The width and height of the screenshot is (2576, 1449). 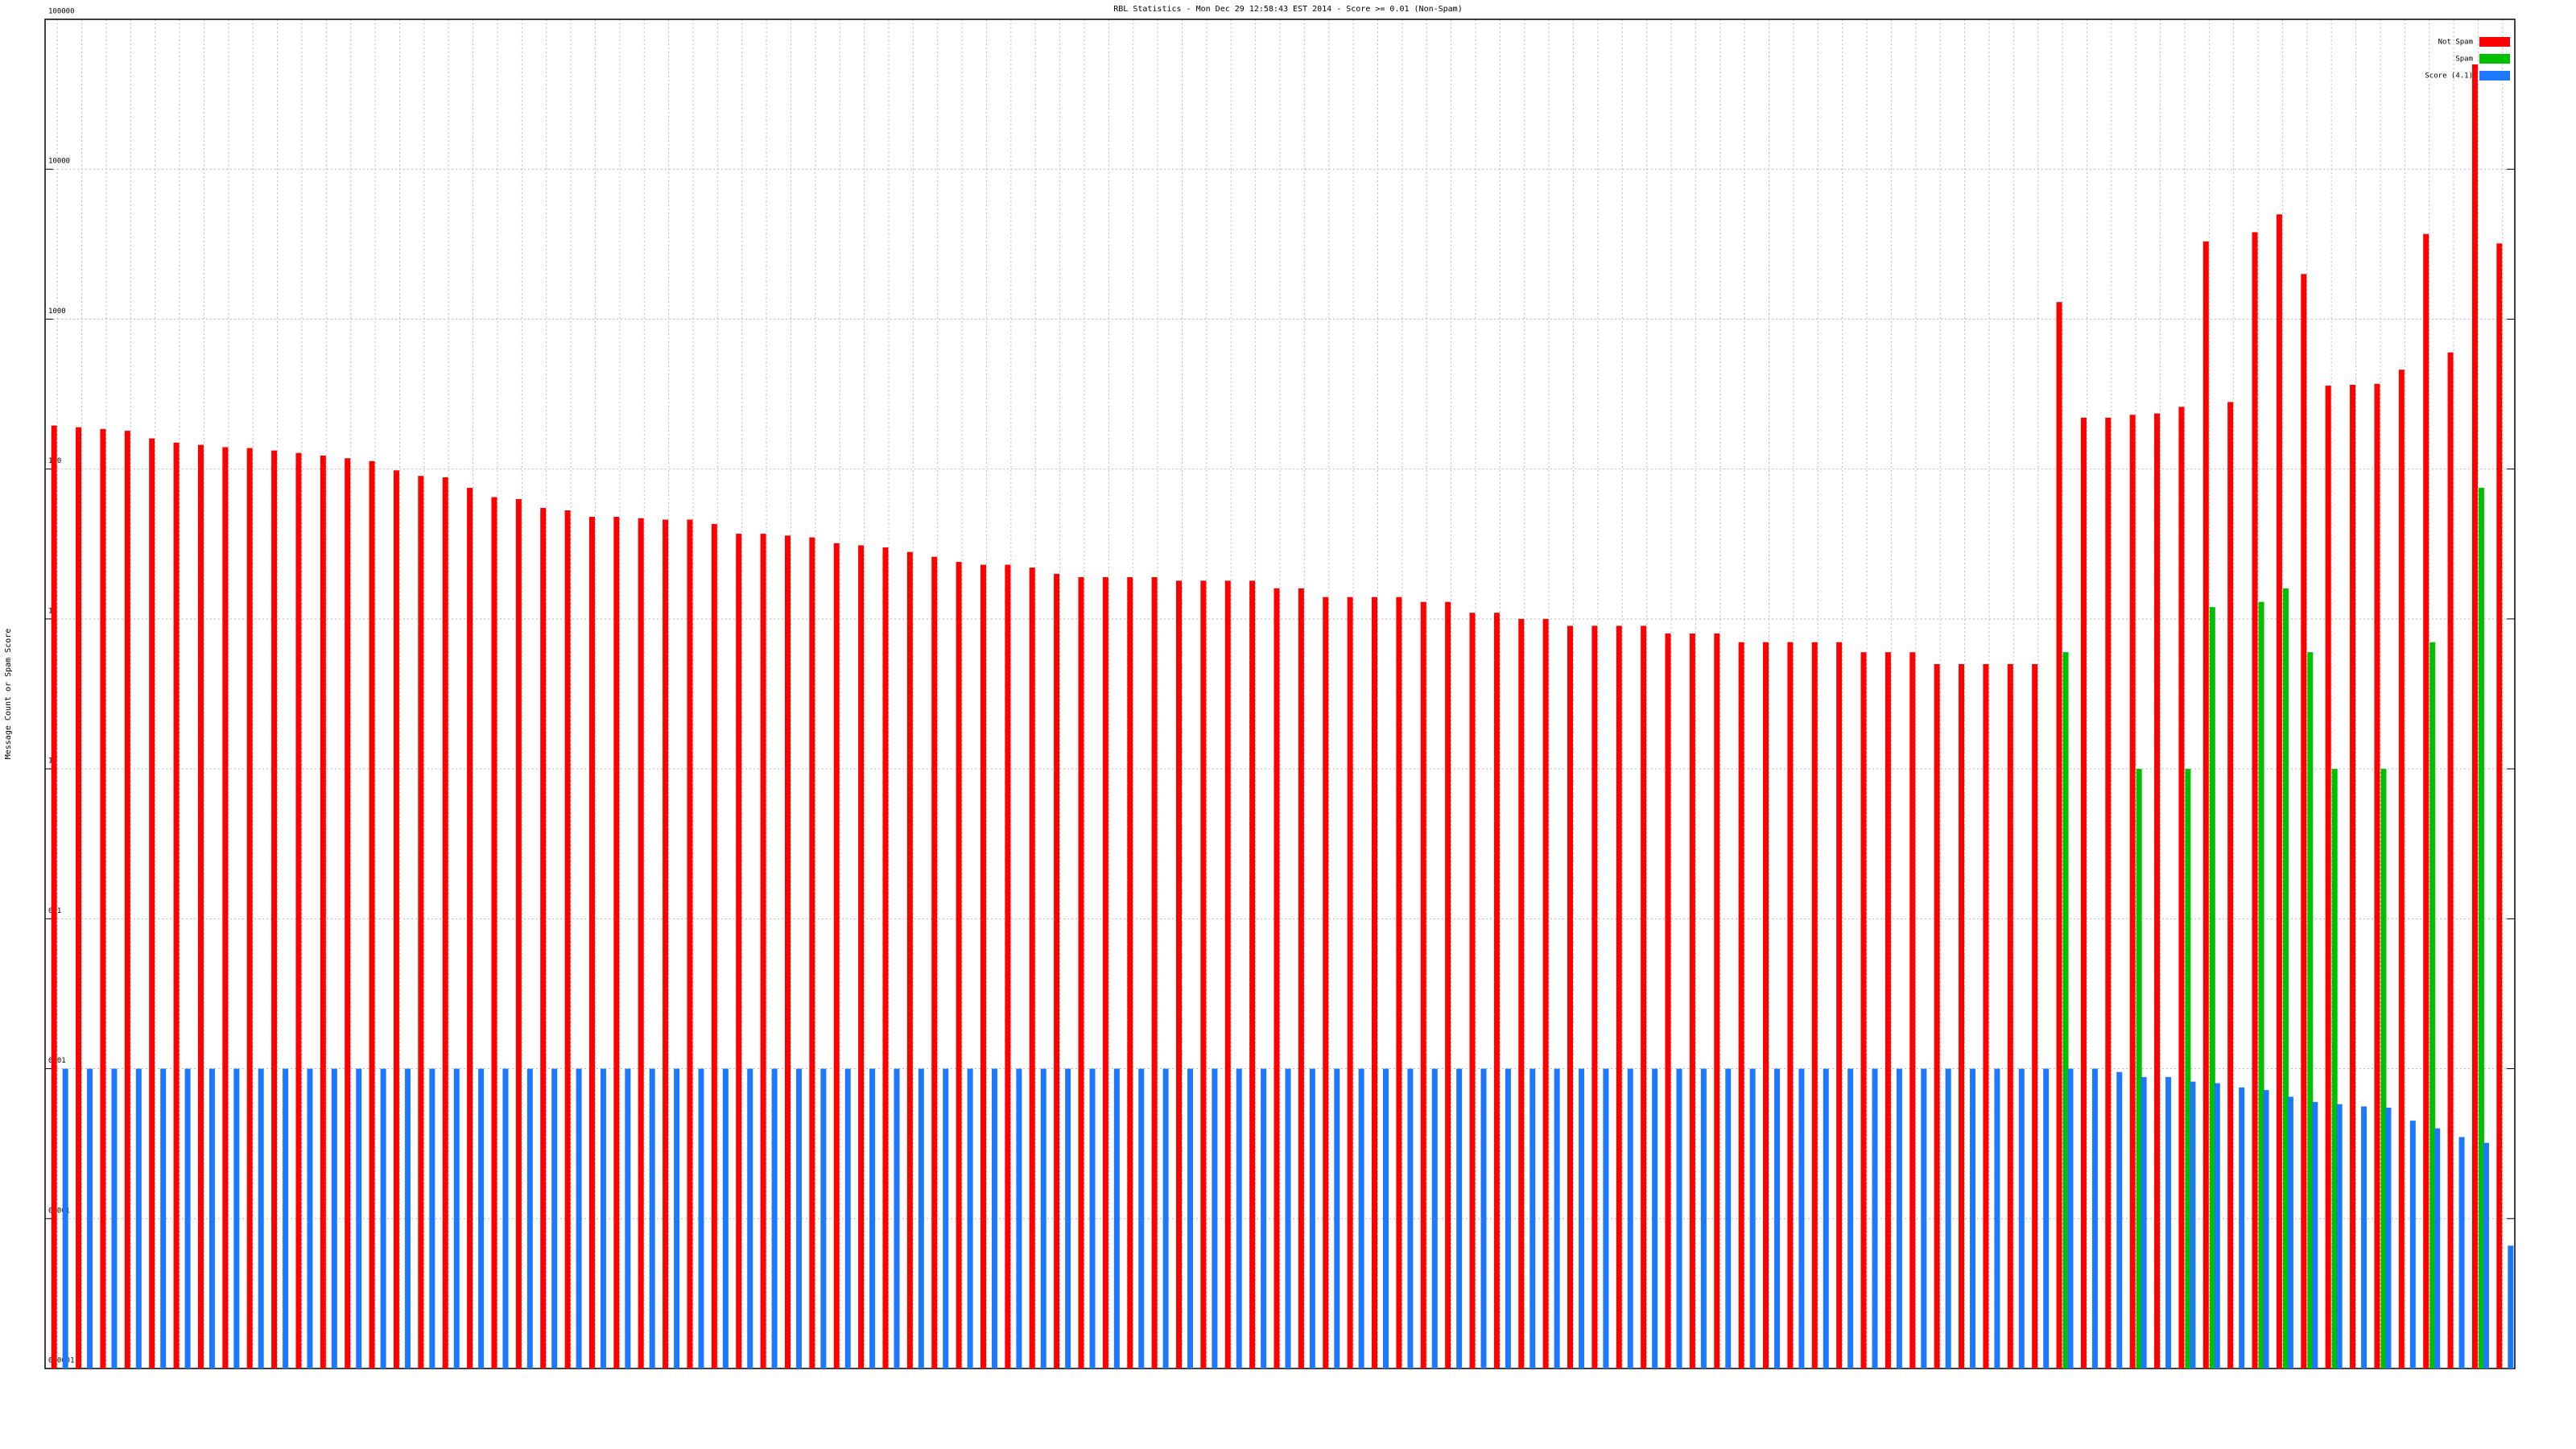 I want to click on y-tick-label: 10000, so click(x=59, y=162).